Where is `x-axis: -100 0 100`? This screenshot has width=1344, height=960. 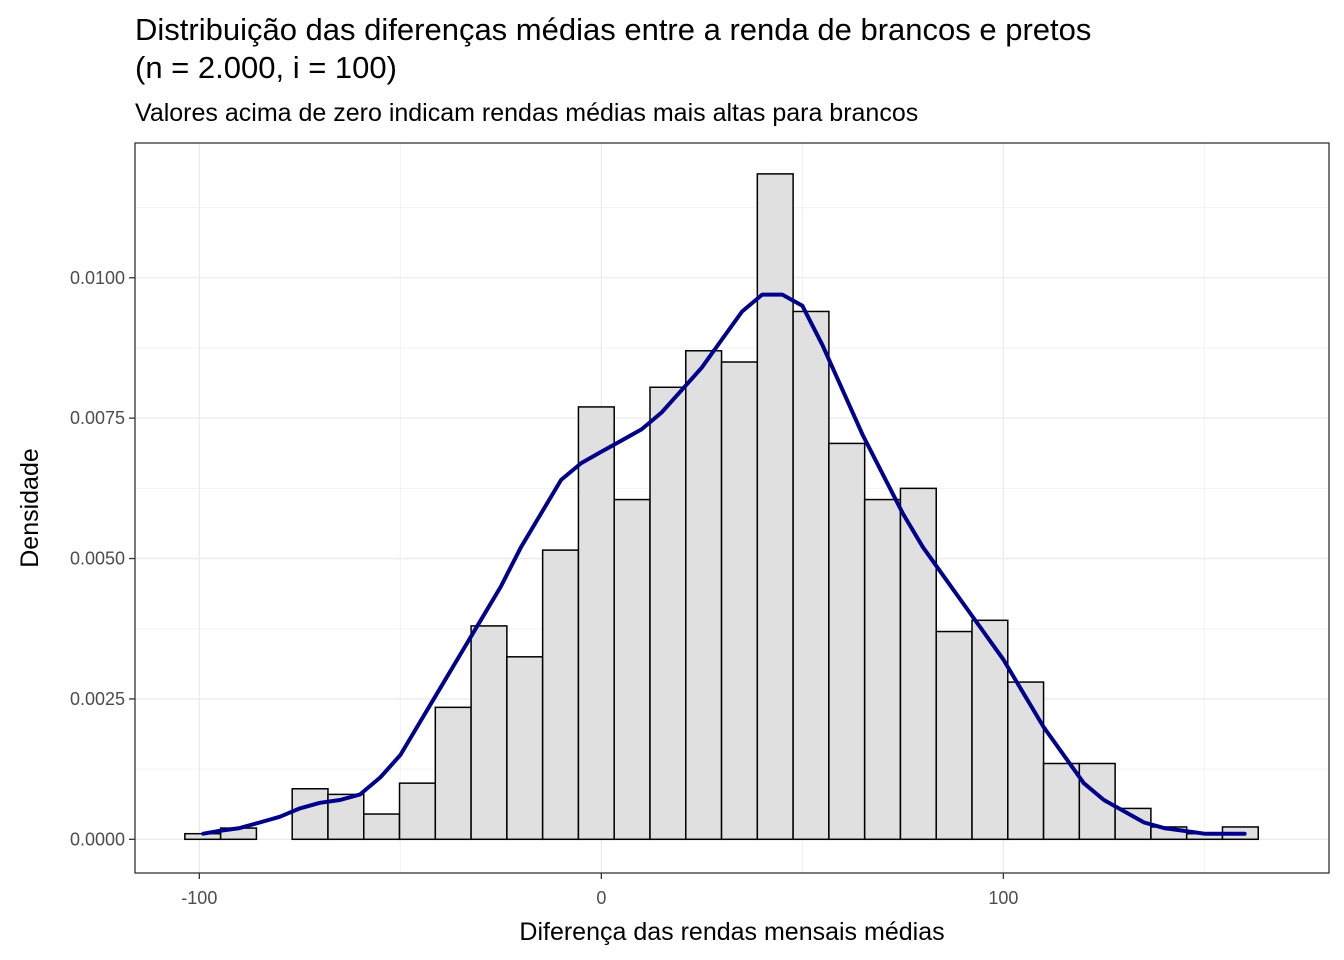 x-axis: -100 0 100 is located at coordinates (599, 890).